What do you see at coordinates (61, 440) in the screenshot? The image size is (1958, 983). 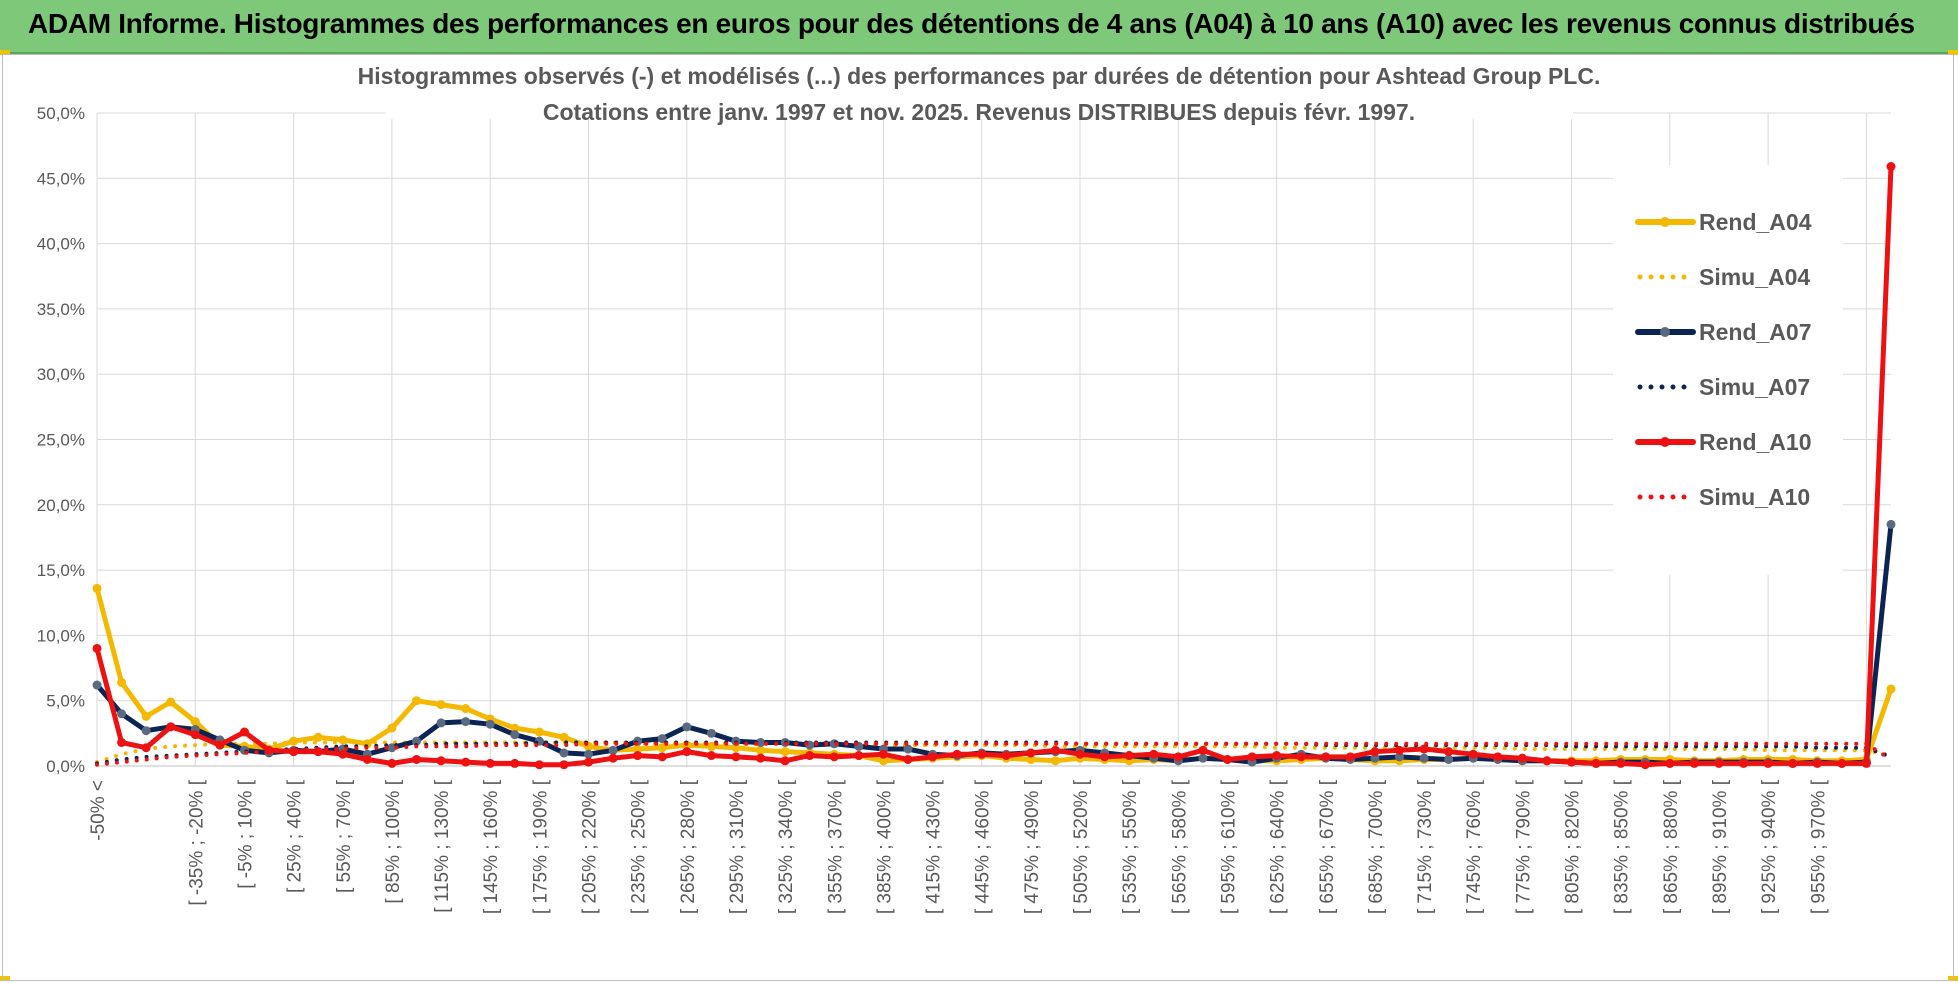 I see `y-tick-label: 25,0%` at bounding box center [61, 440].